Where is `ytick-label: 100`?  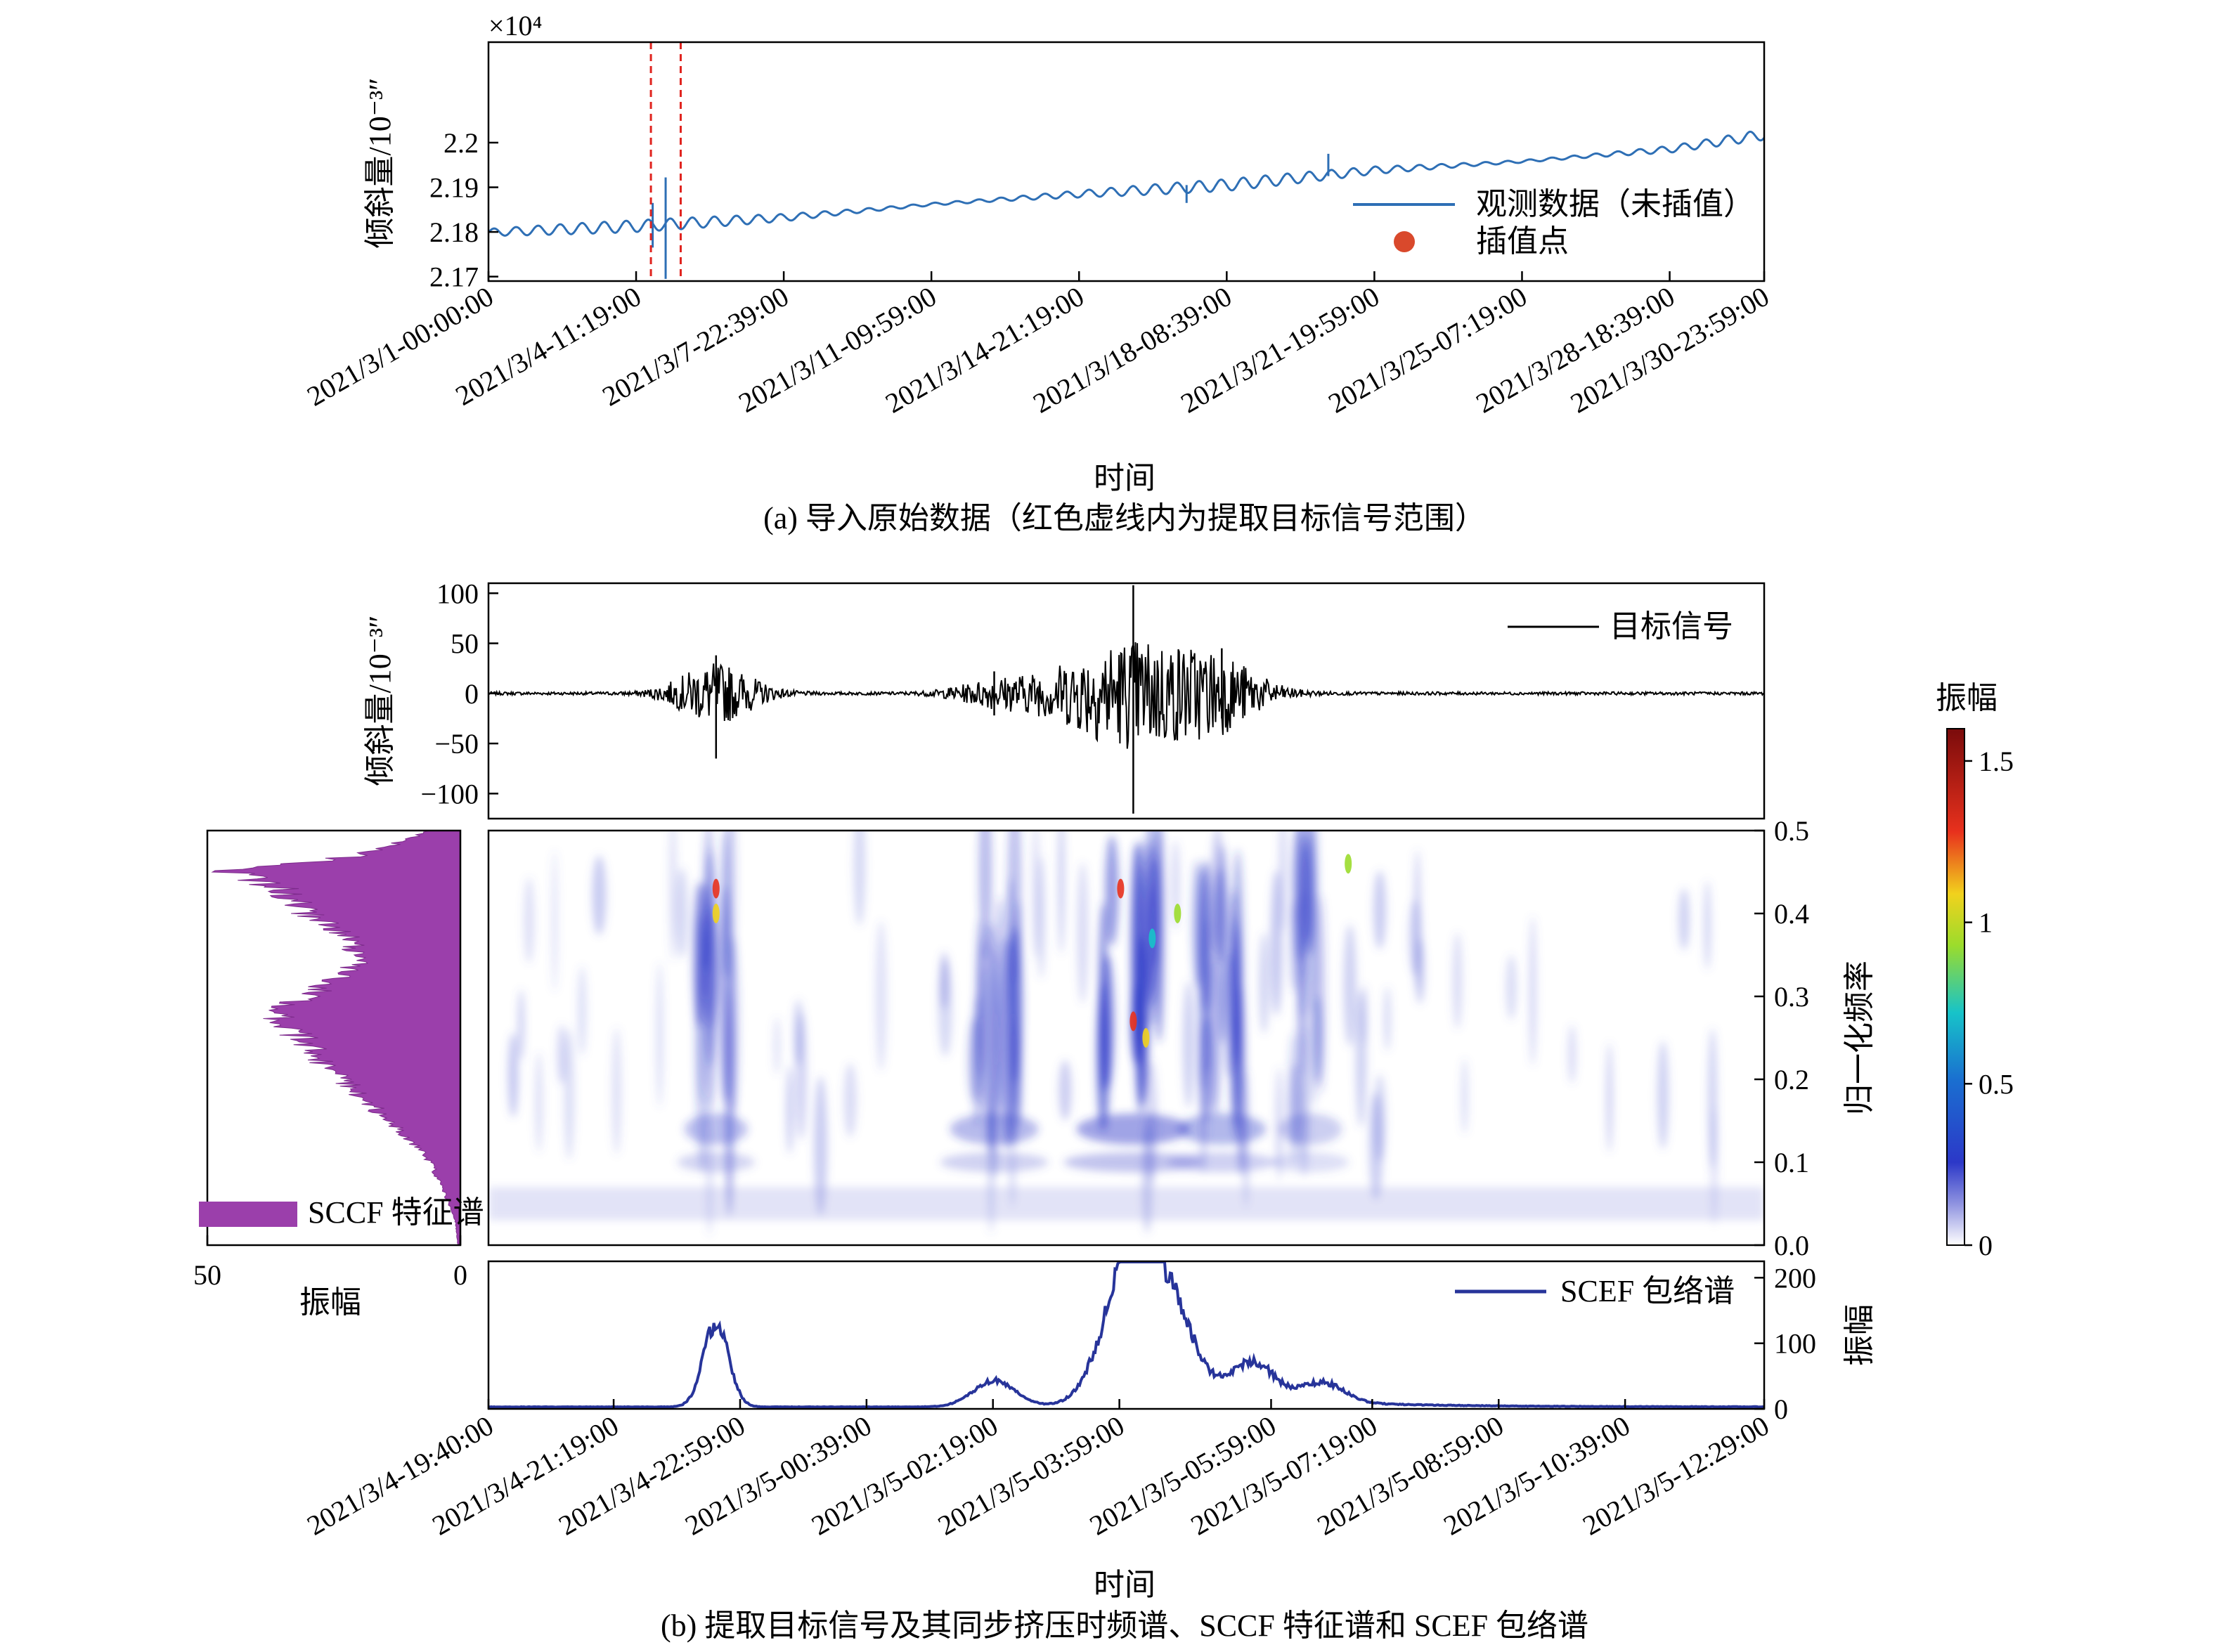
ytick-label: 100 is located at coordinates (1795, 1344).